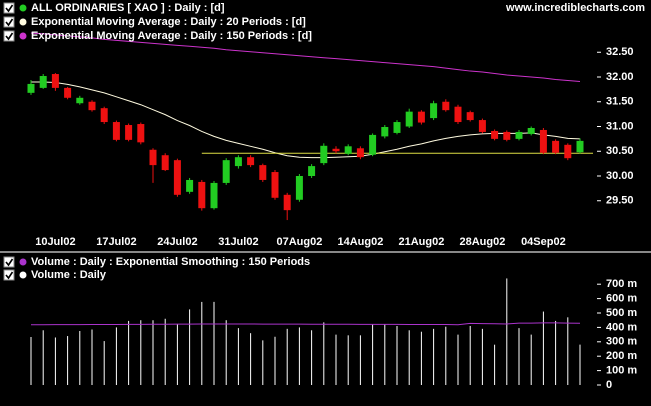 The width and height of the screenshot is (651, 406). What do you see at coordinates (128, 8) in the screenshot?
I see `legend-label: ALL ORDINARIES [ XAO ] : Daily : [d]` at bounding box center [128, 8].